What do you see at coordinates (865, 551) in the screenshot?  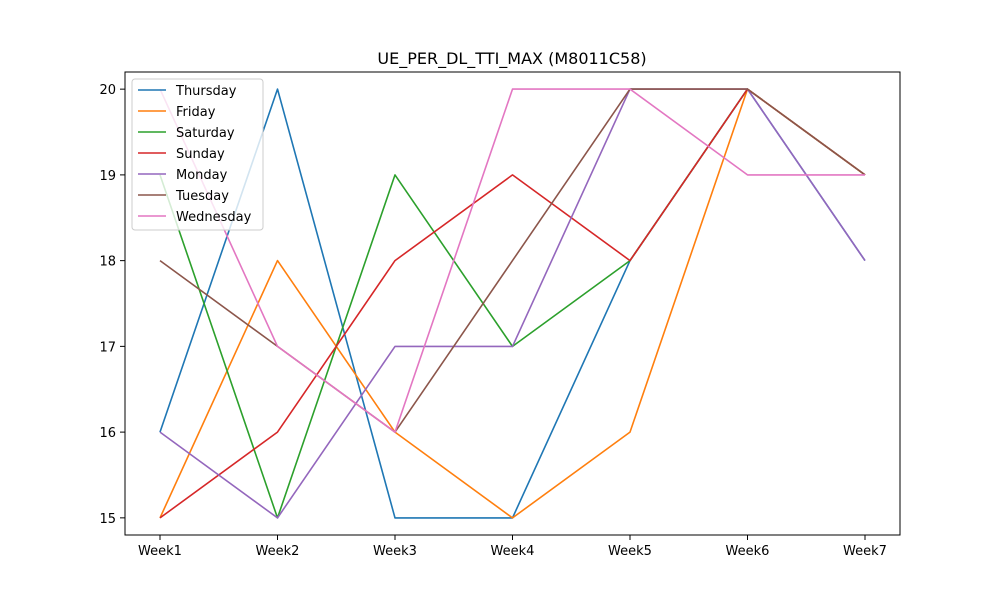 I see `x-tick-label: Week7` at bounding box center [865, 551].